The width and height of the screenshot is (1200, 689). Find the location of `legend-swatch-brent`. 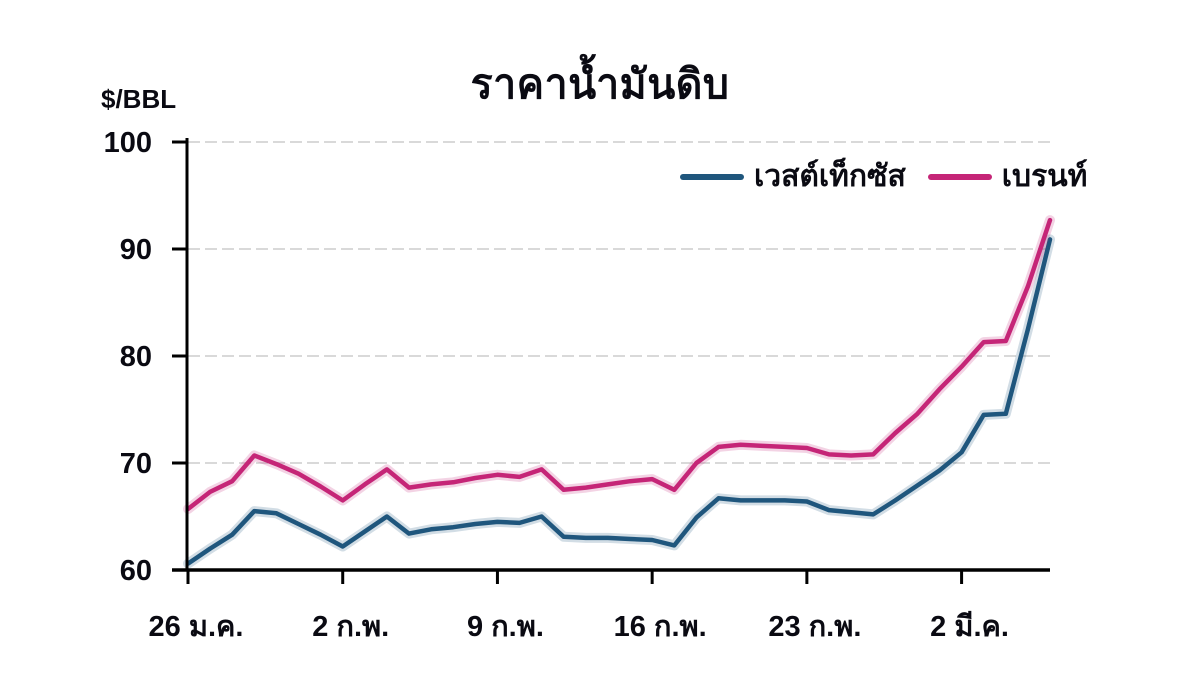

legend-swatch-brent is located at coordinates (959, 176).